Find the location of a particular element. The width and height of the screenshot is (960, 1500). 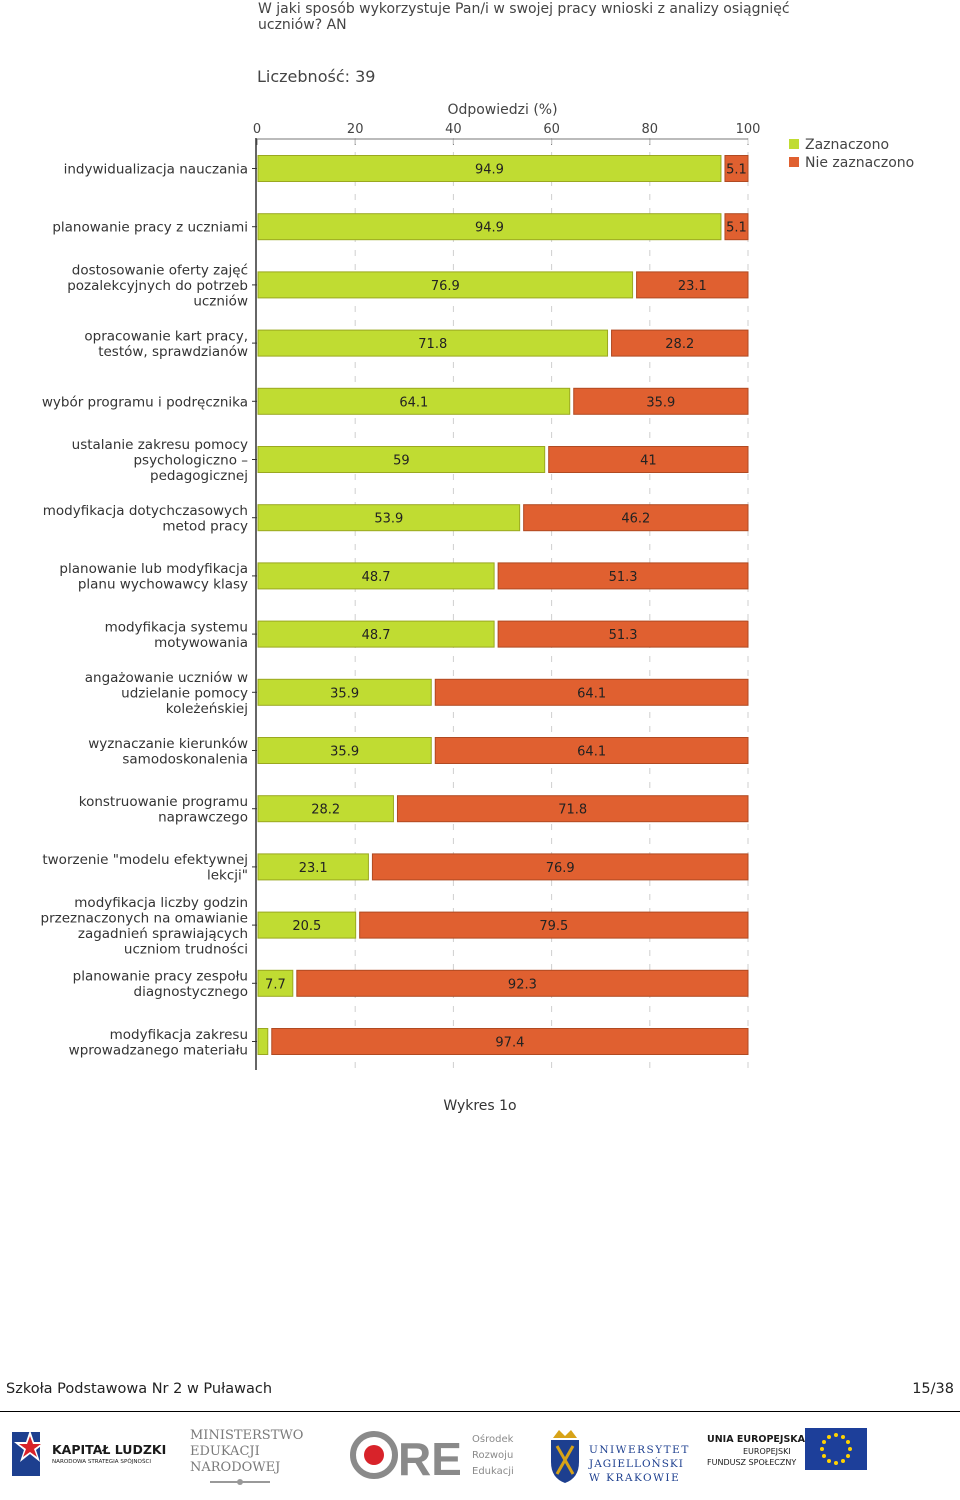

ue-line-3: FUNDUSZ SPOŁECZNY is located at coordinates (752, 1462).